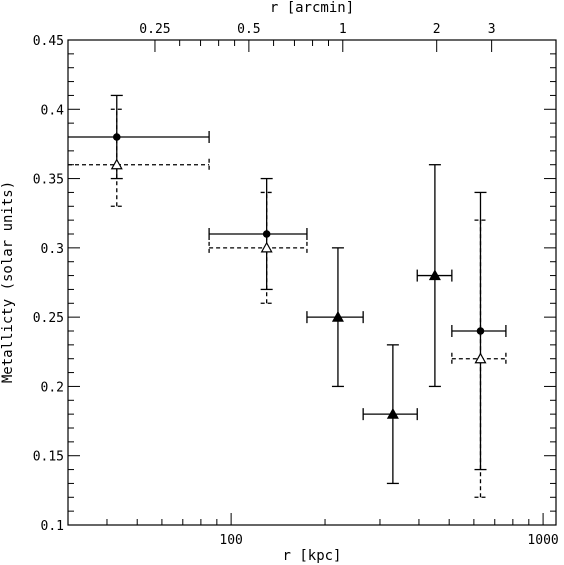  What do you see at coordinates (8, 282) in the screenshot?
I see `y-axis-title: Metallicty (solar units)` at bounding box center [8, 282].